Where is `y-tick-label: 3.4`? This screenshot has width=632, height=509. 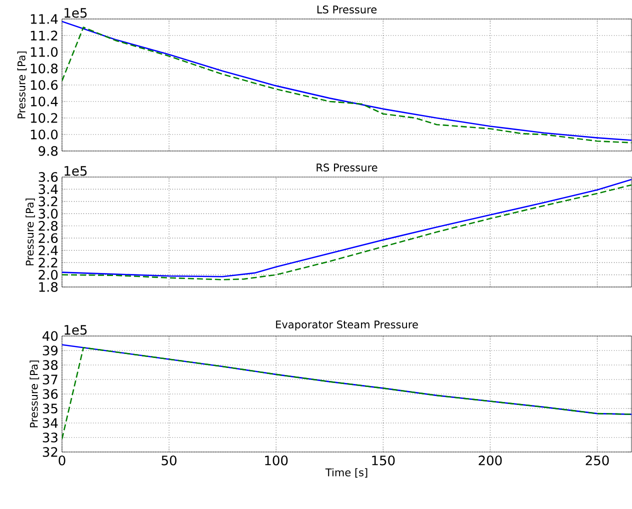 y-tick-label: 3.4 is located at coordinates (48, 189).